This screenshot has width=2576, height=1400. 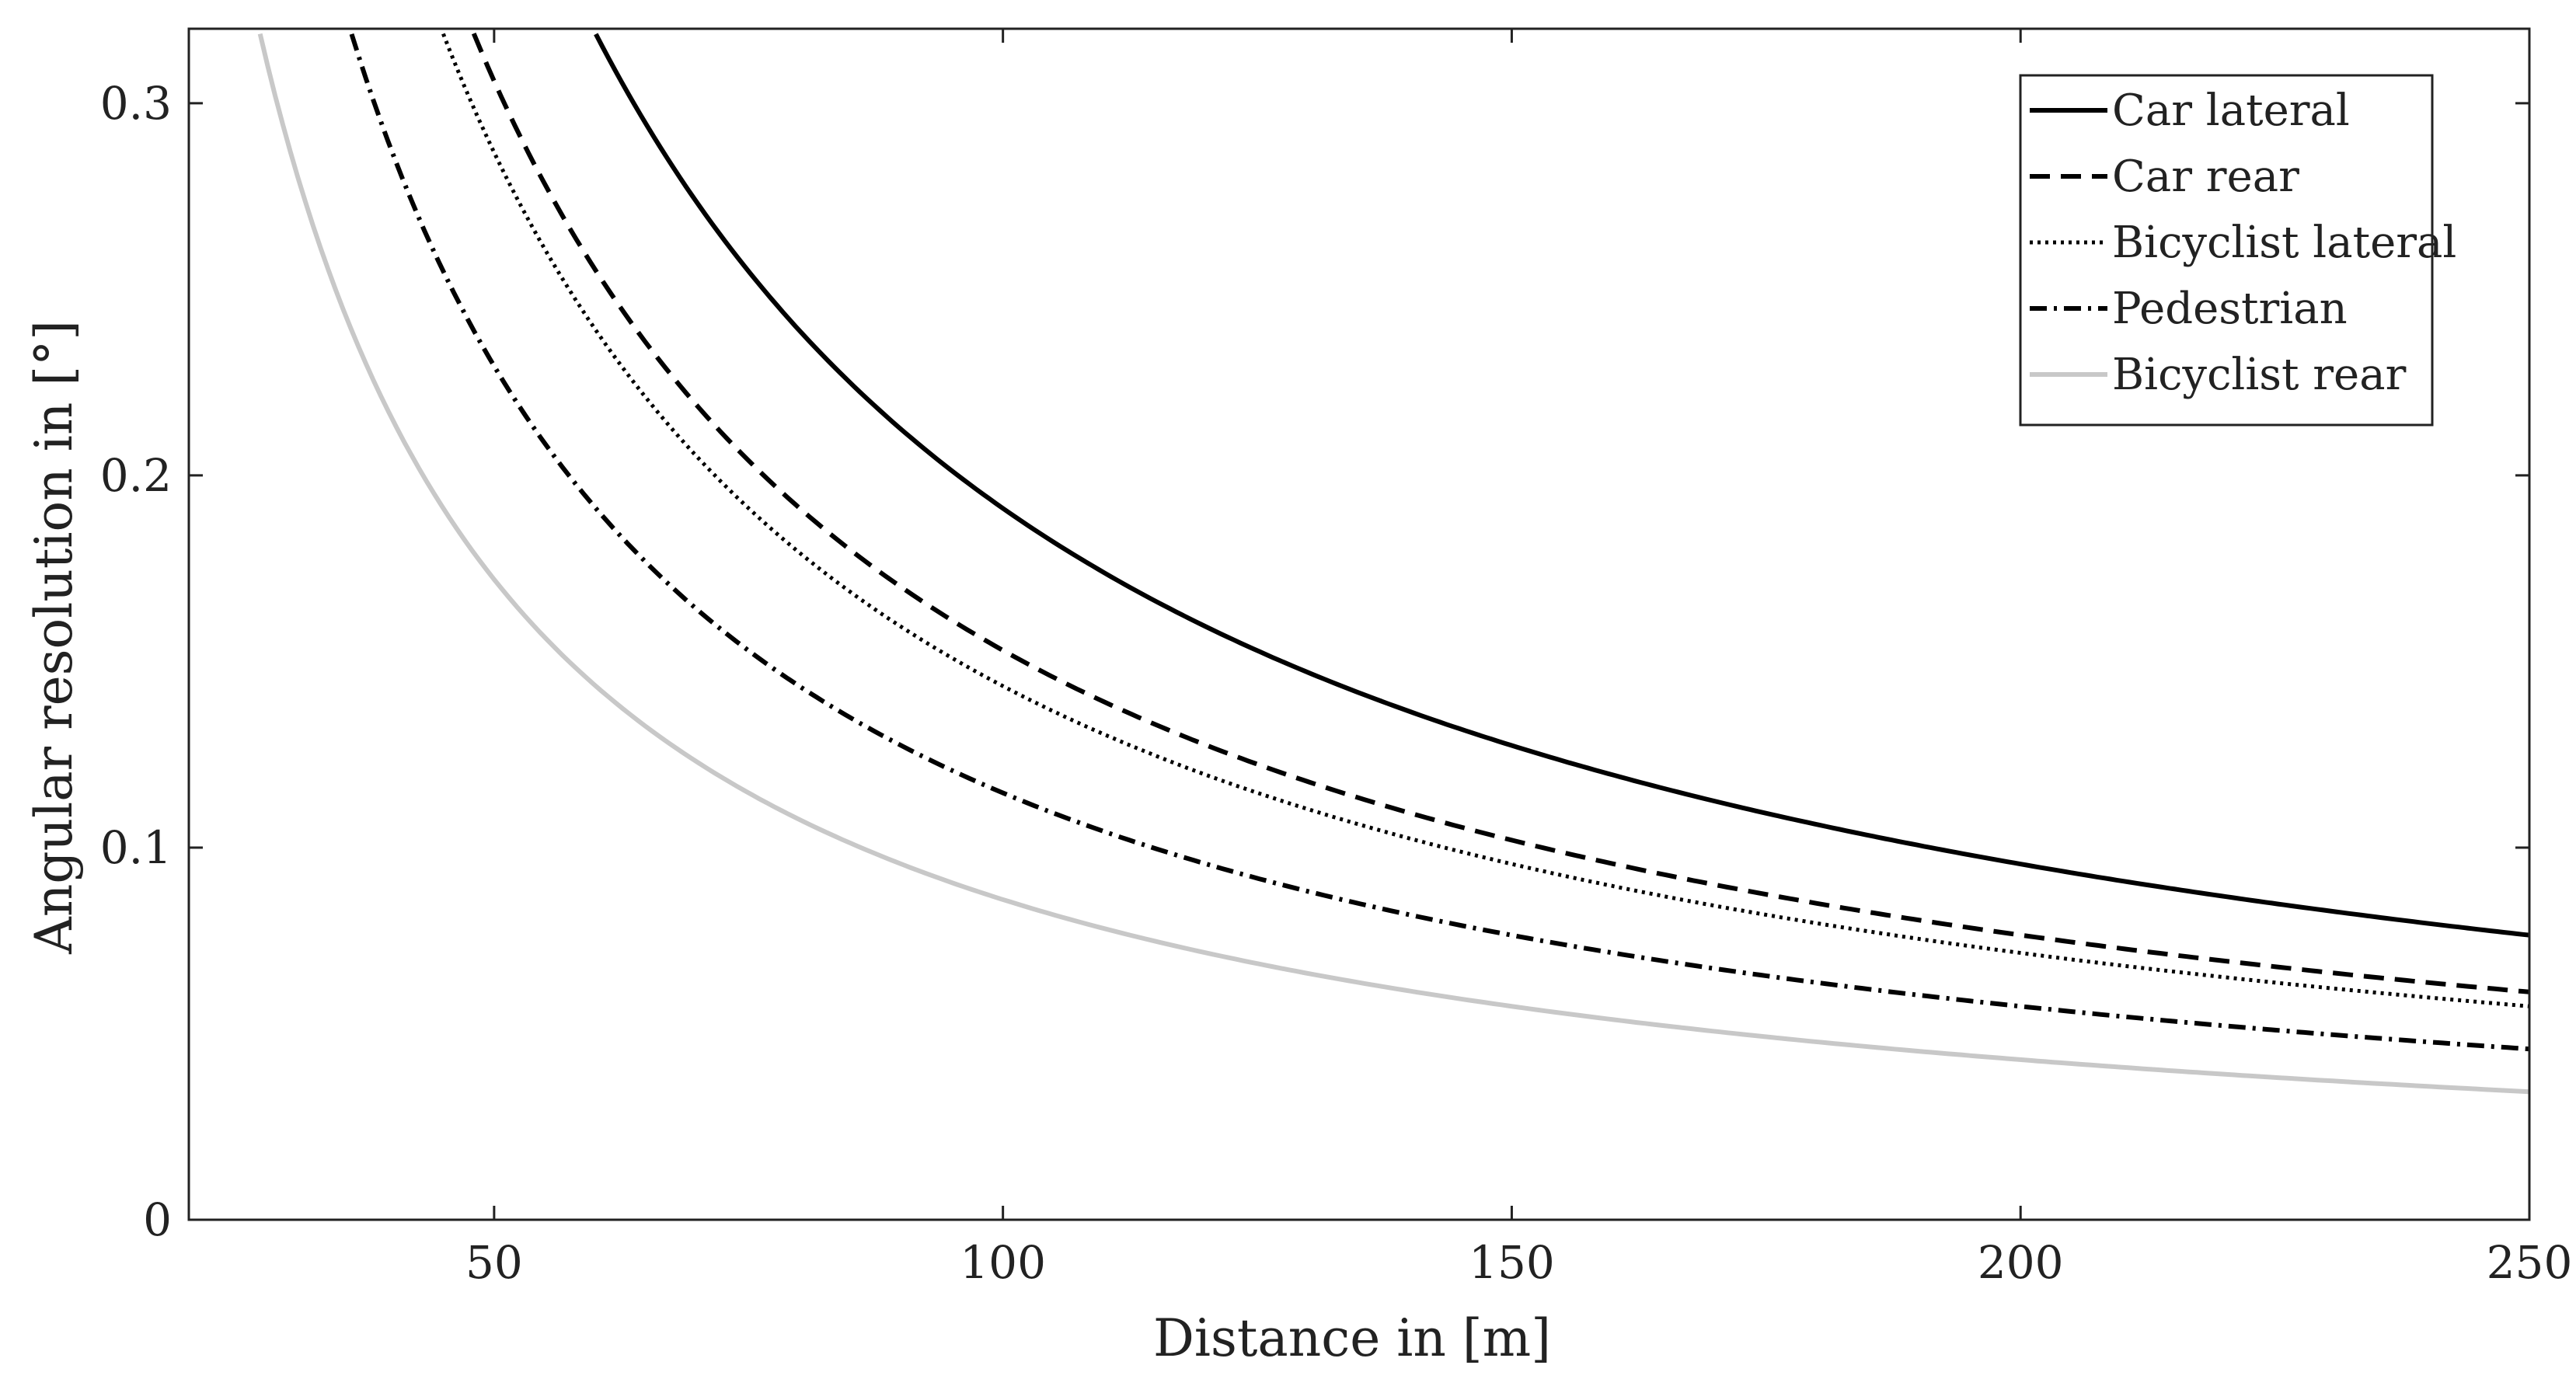 What do you see at coordinates (1003, 1262) in the screenshot?
I see `x-tick-label: 100` at bounding box center [1003, 1262].